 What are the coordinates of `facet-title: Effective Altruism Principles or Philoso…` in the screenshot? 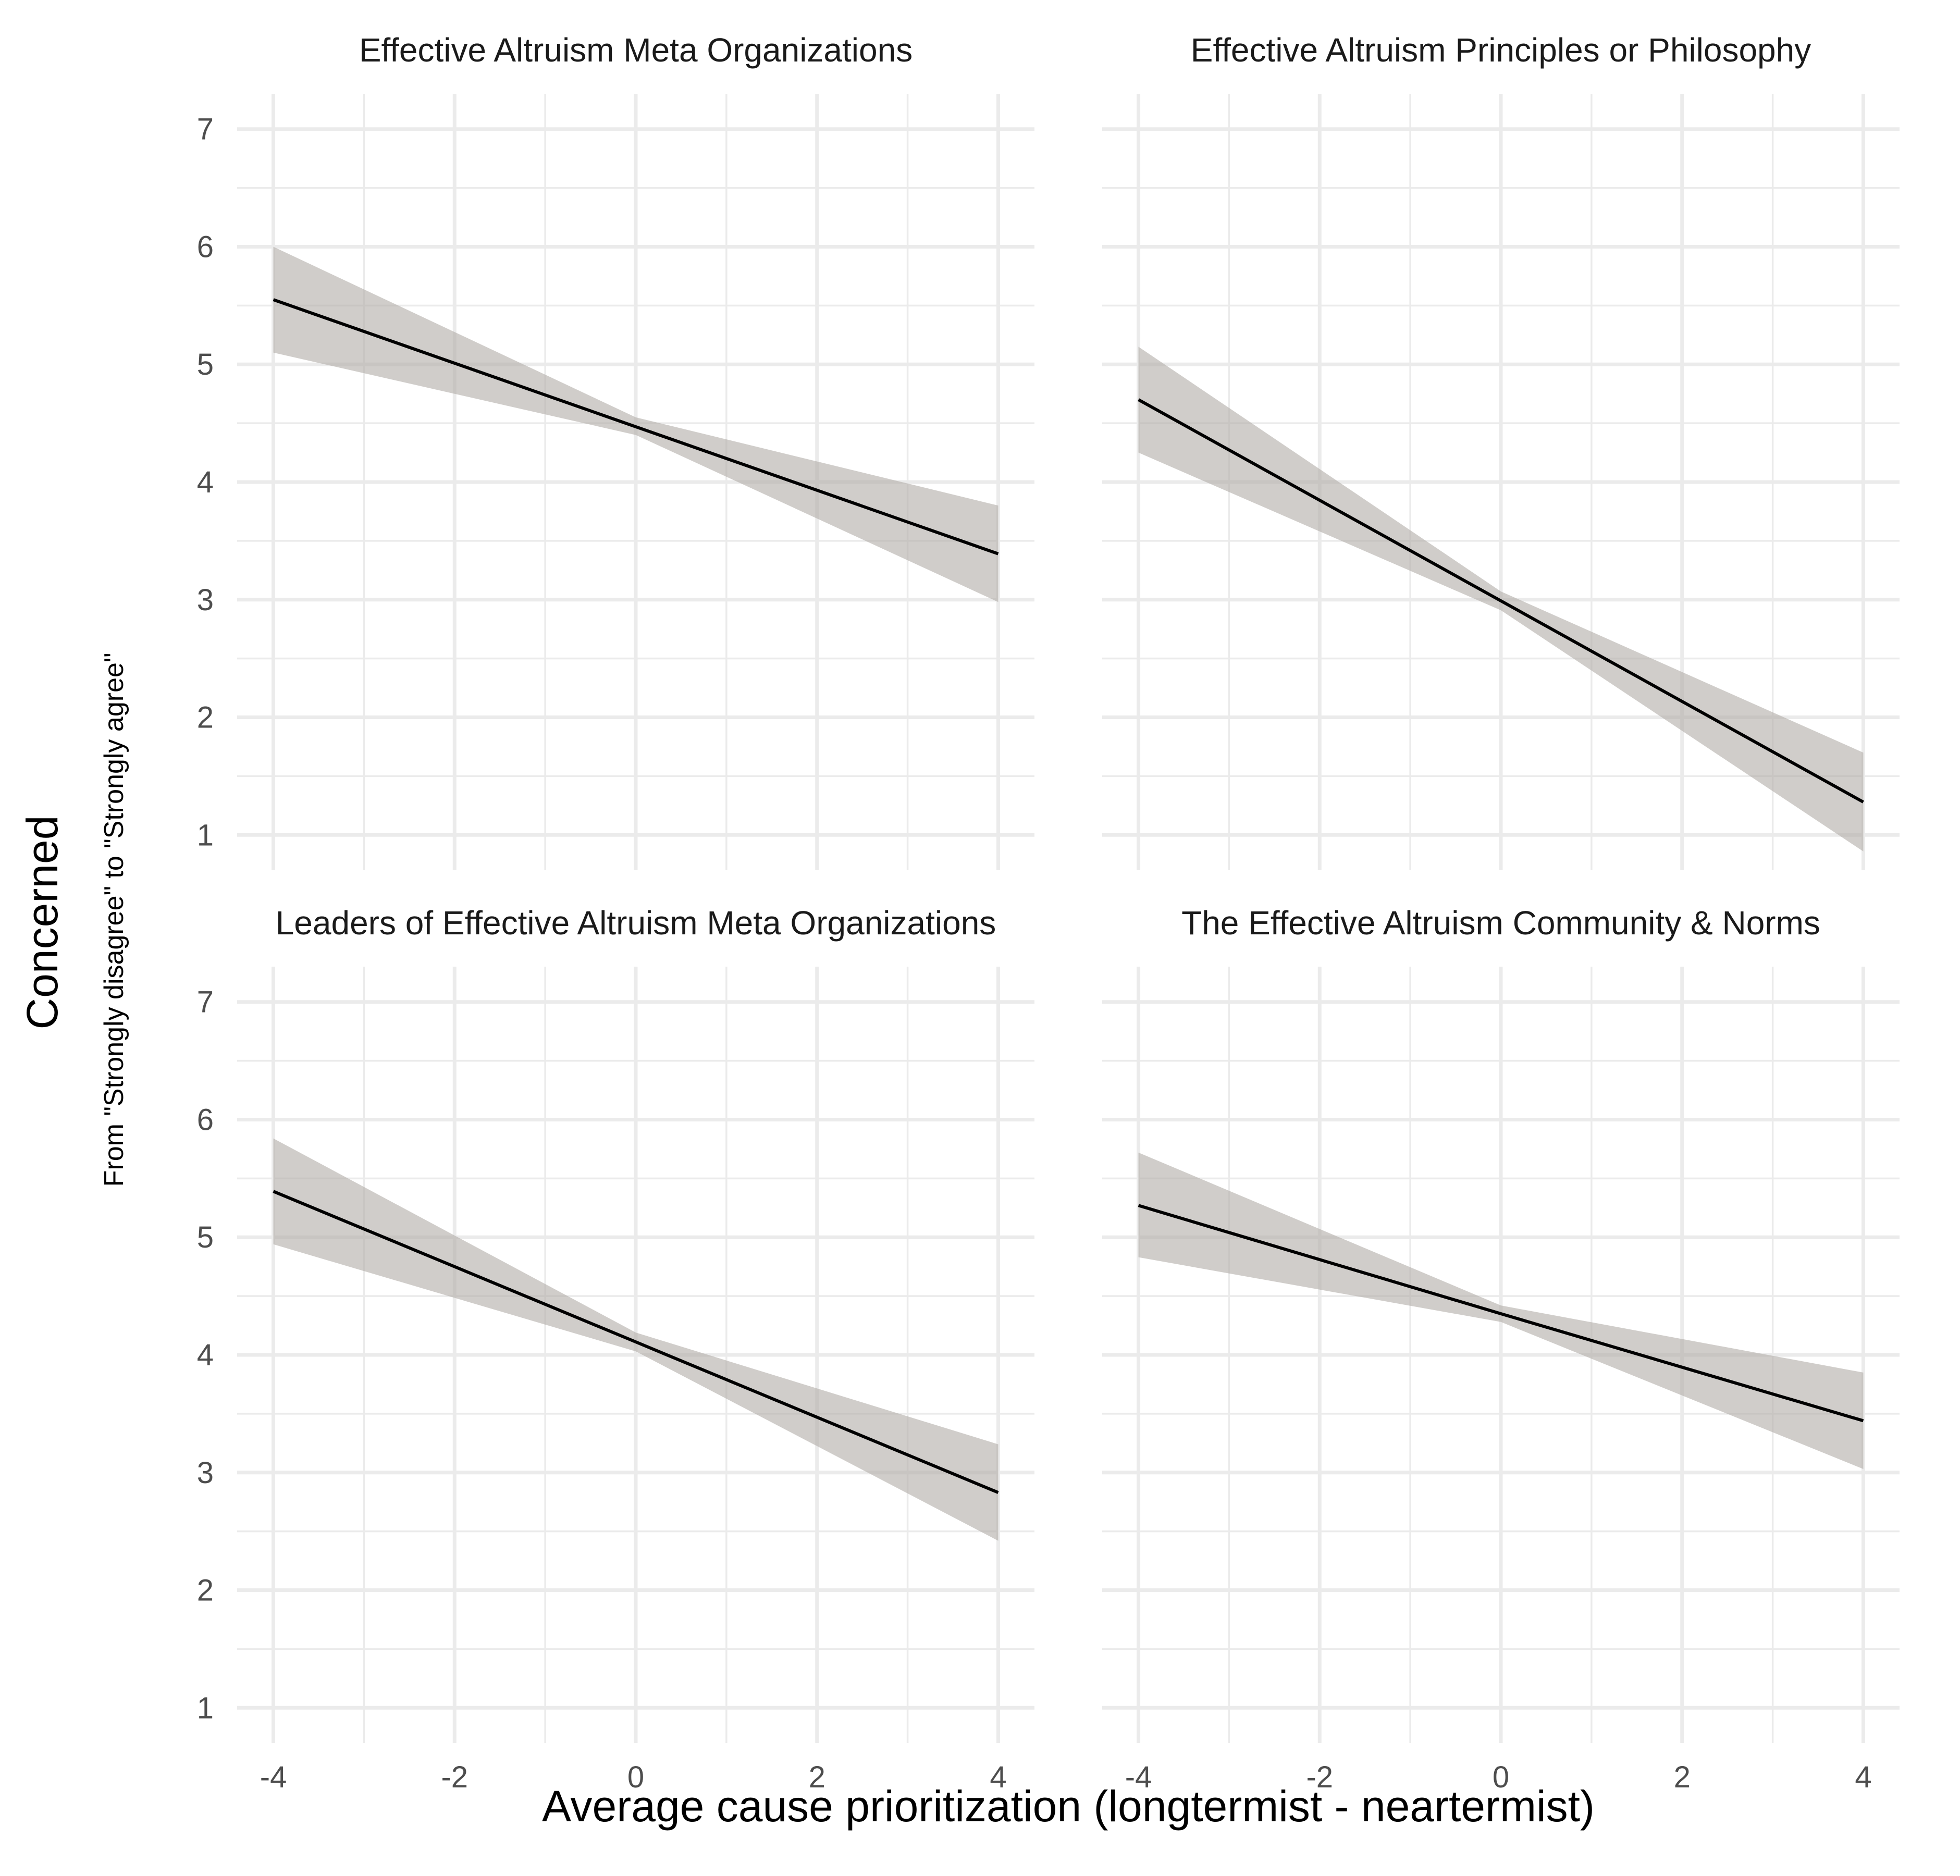 It's located at (1501, 50).